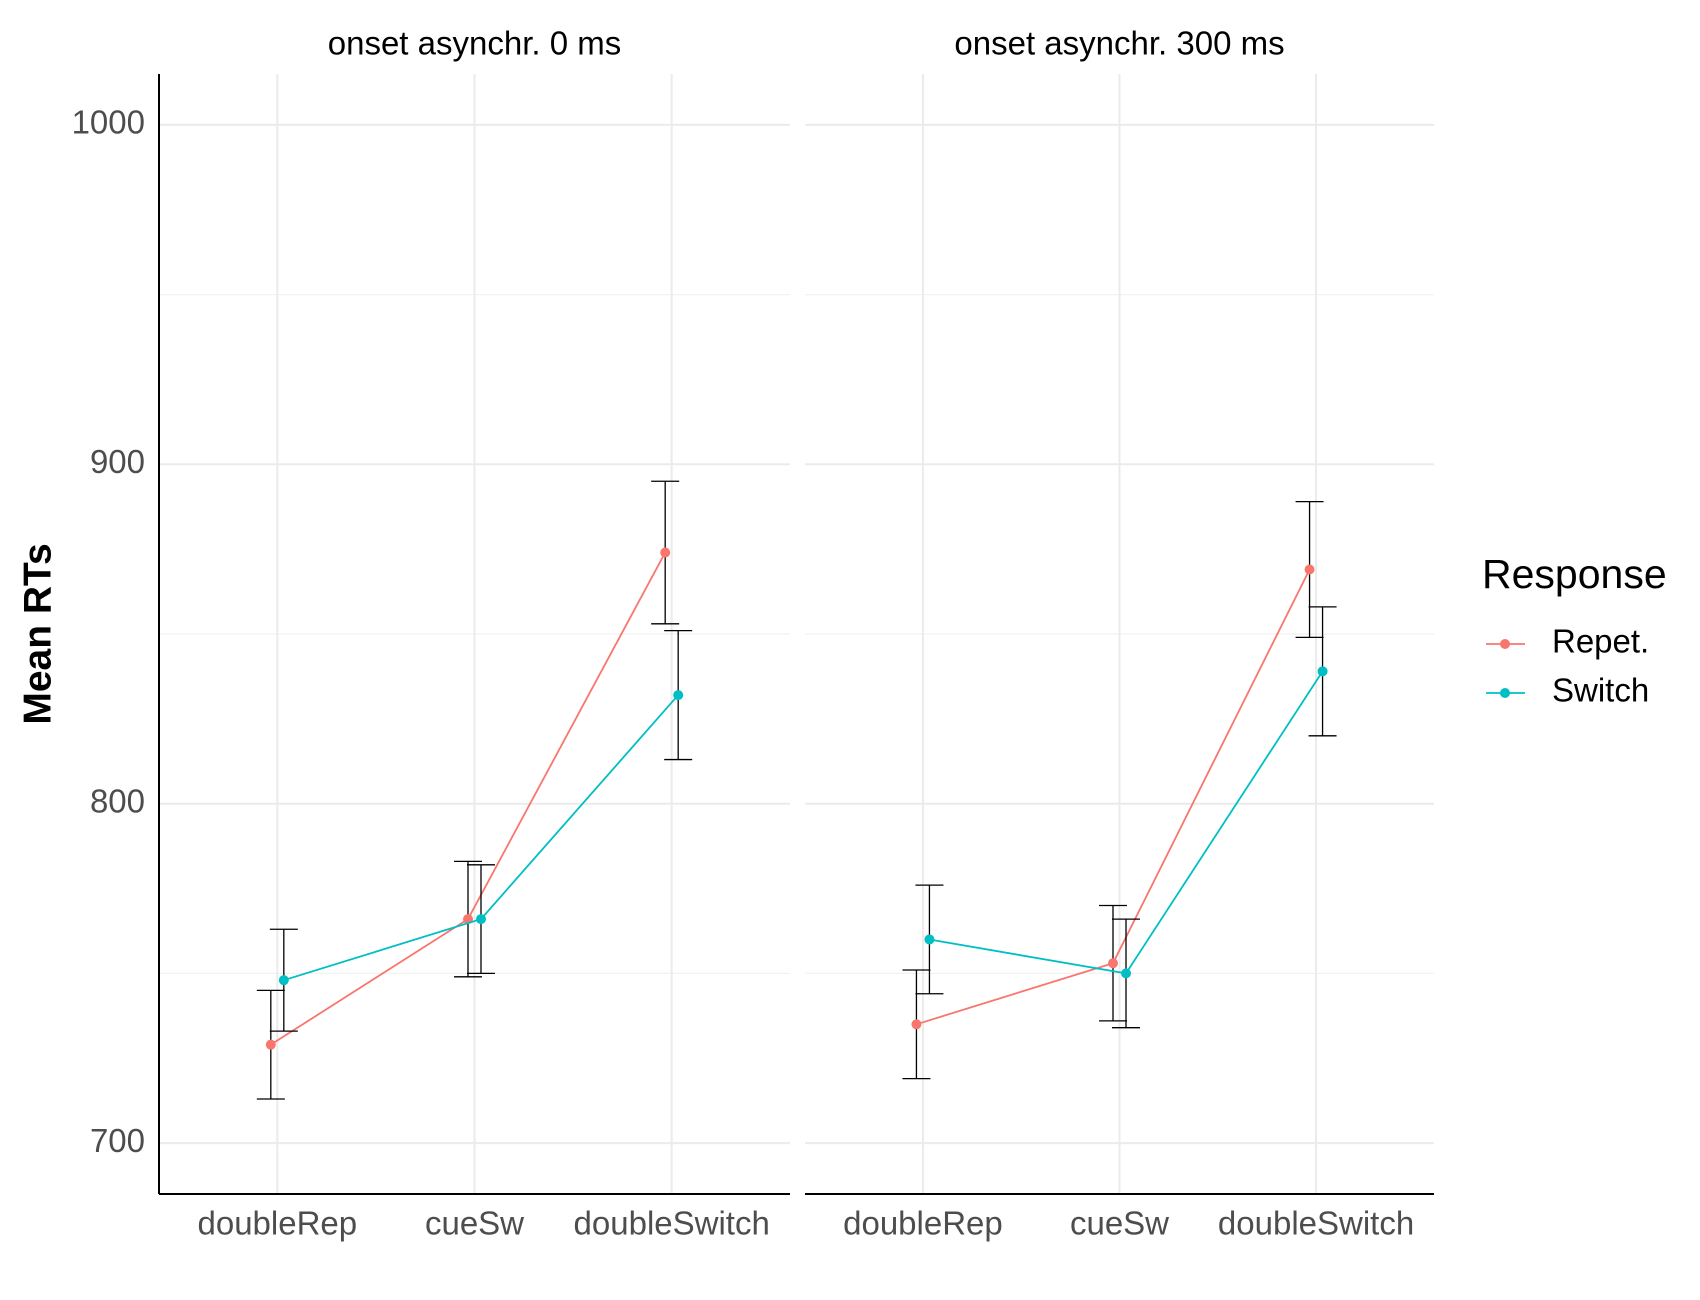 This screenshot has height=1300, width=1700. What do you see at coordinates (37, 633) in the screenshot?
I see `y-axis-label: Mean RTs` at bounding box center [37, 633].